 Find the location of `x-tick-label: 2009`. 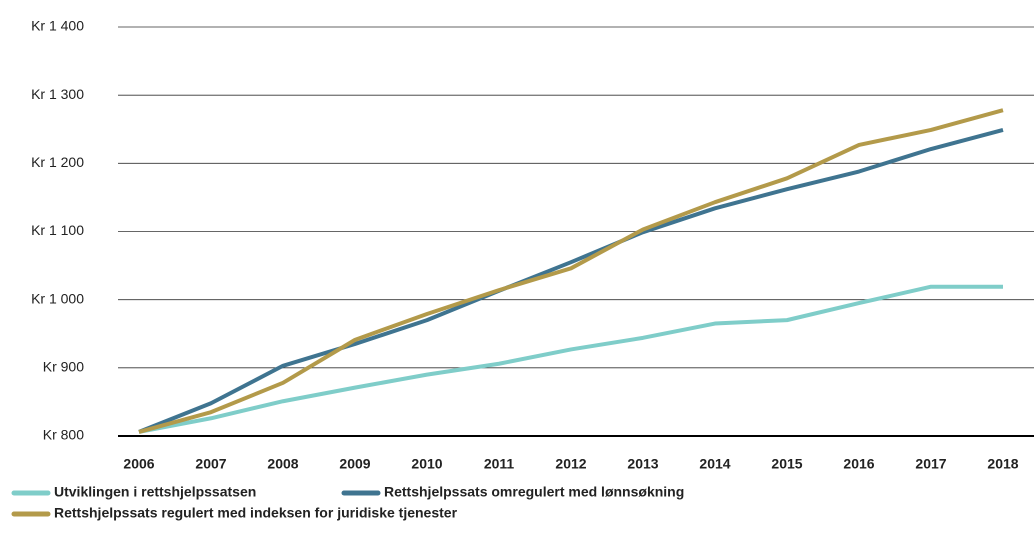

x-tick-label: 2009 is located at coordinates (354, 464).